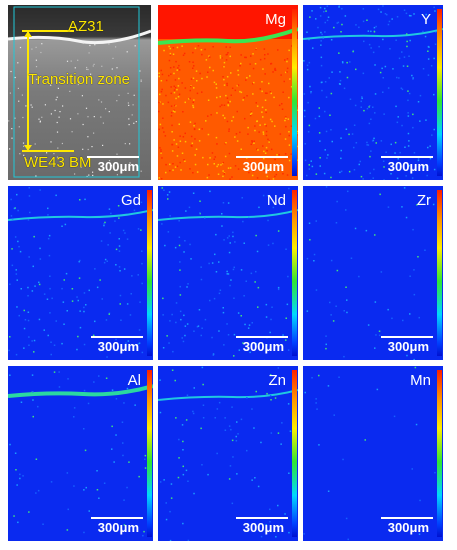  Describe the element at coordinates (86, 26) in the screenshot. I see `az31-label: AZ31` at that location.